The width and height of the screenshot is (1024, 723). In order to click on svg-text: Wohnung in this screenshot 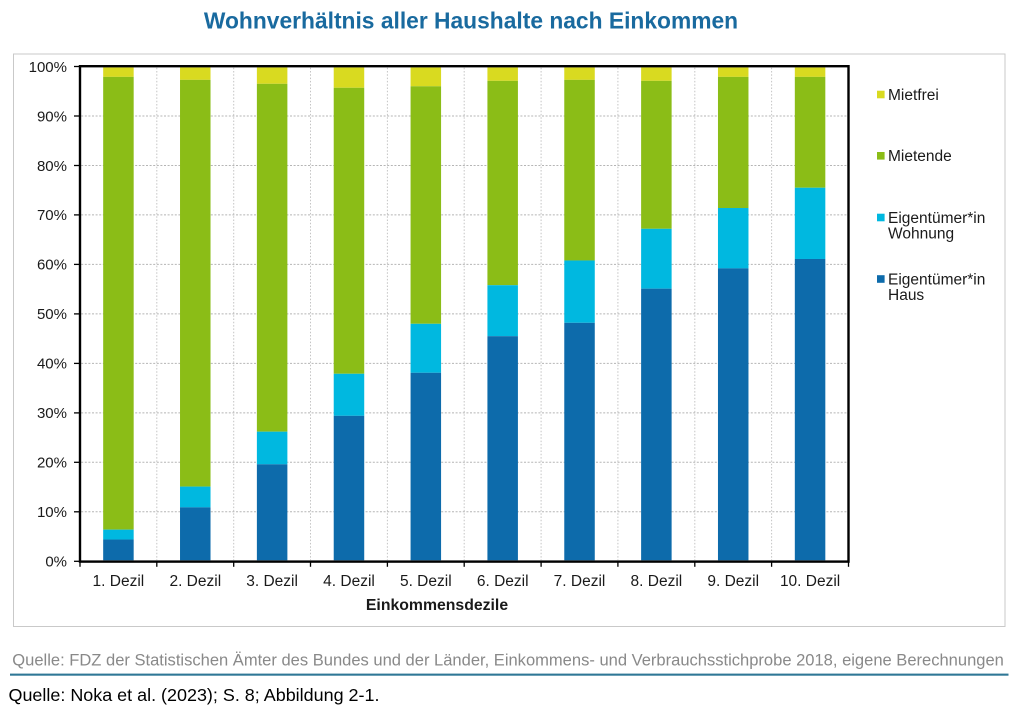, I will do `click(921, 234)`.